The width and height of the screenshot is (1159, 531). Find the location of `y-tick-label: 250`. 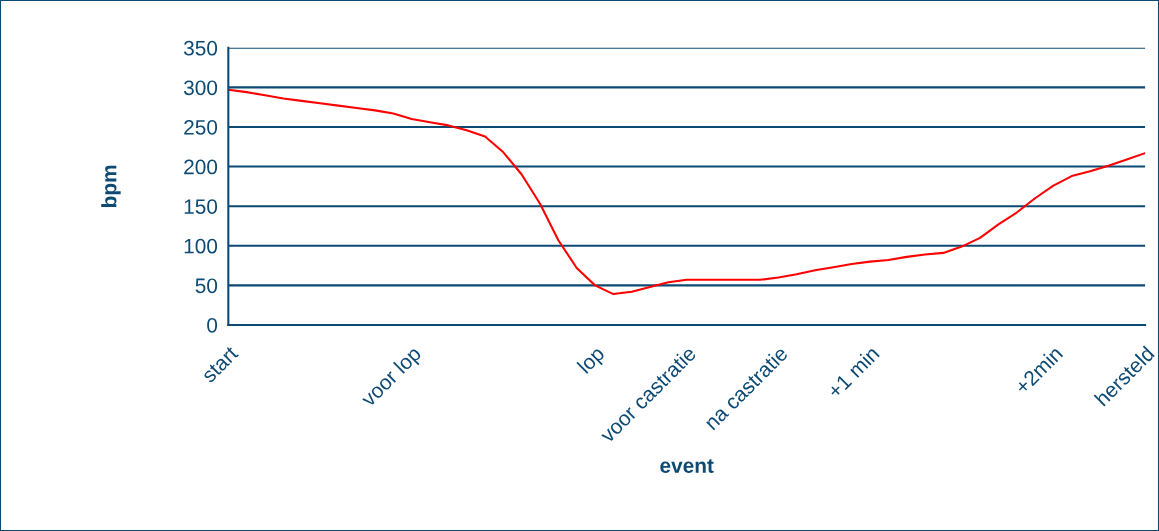

y-tick-label: 250 is located at coordinates (201, 127).